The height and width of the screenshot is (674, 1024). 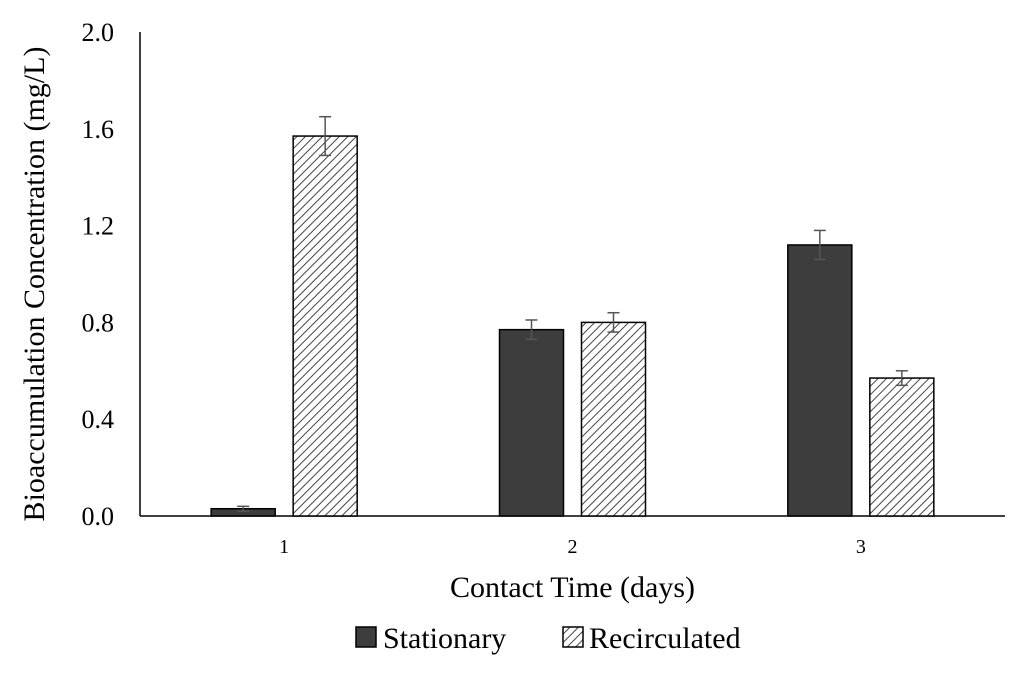 I want to click on y-tick-label: 2.0, so click(x=98, y=32).